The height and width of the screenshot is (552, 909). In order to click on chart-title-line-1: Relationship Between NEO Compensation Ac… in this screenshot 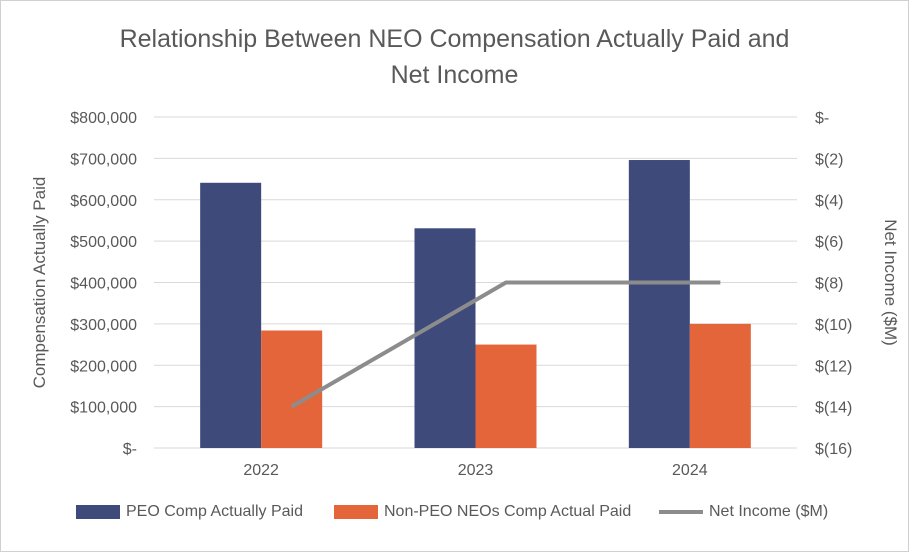, I will do `click(454, 39)`.